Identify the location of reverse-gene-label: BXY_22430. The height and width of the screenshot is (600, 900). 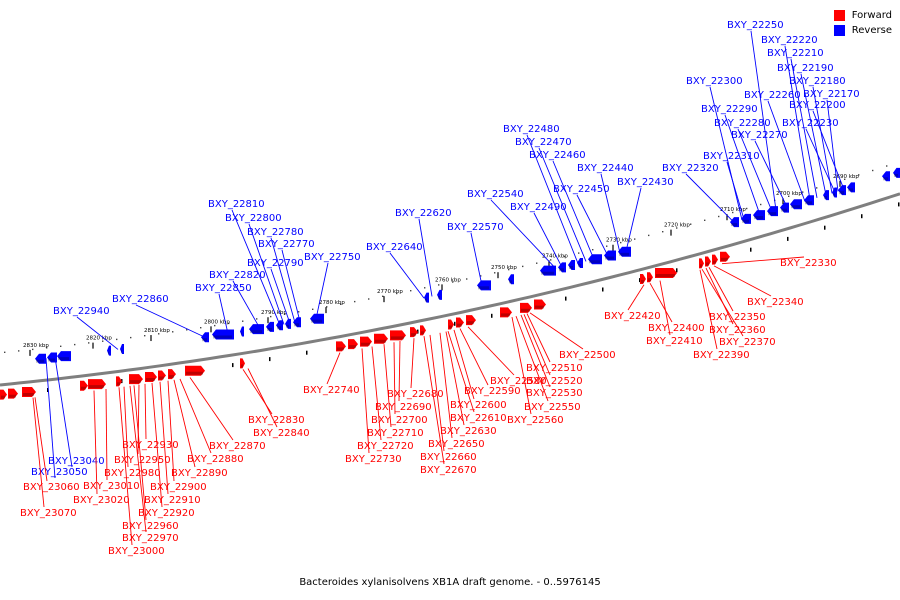
(645, 182).